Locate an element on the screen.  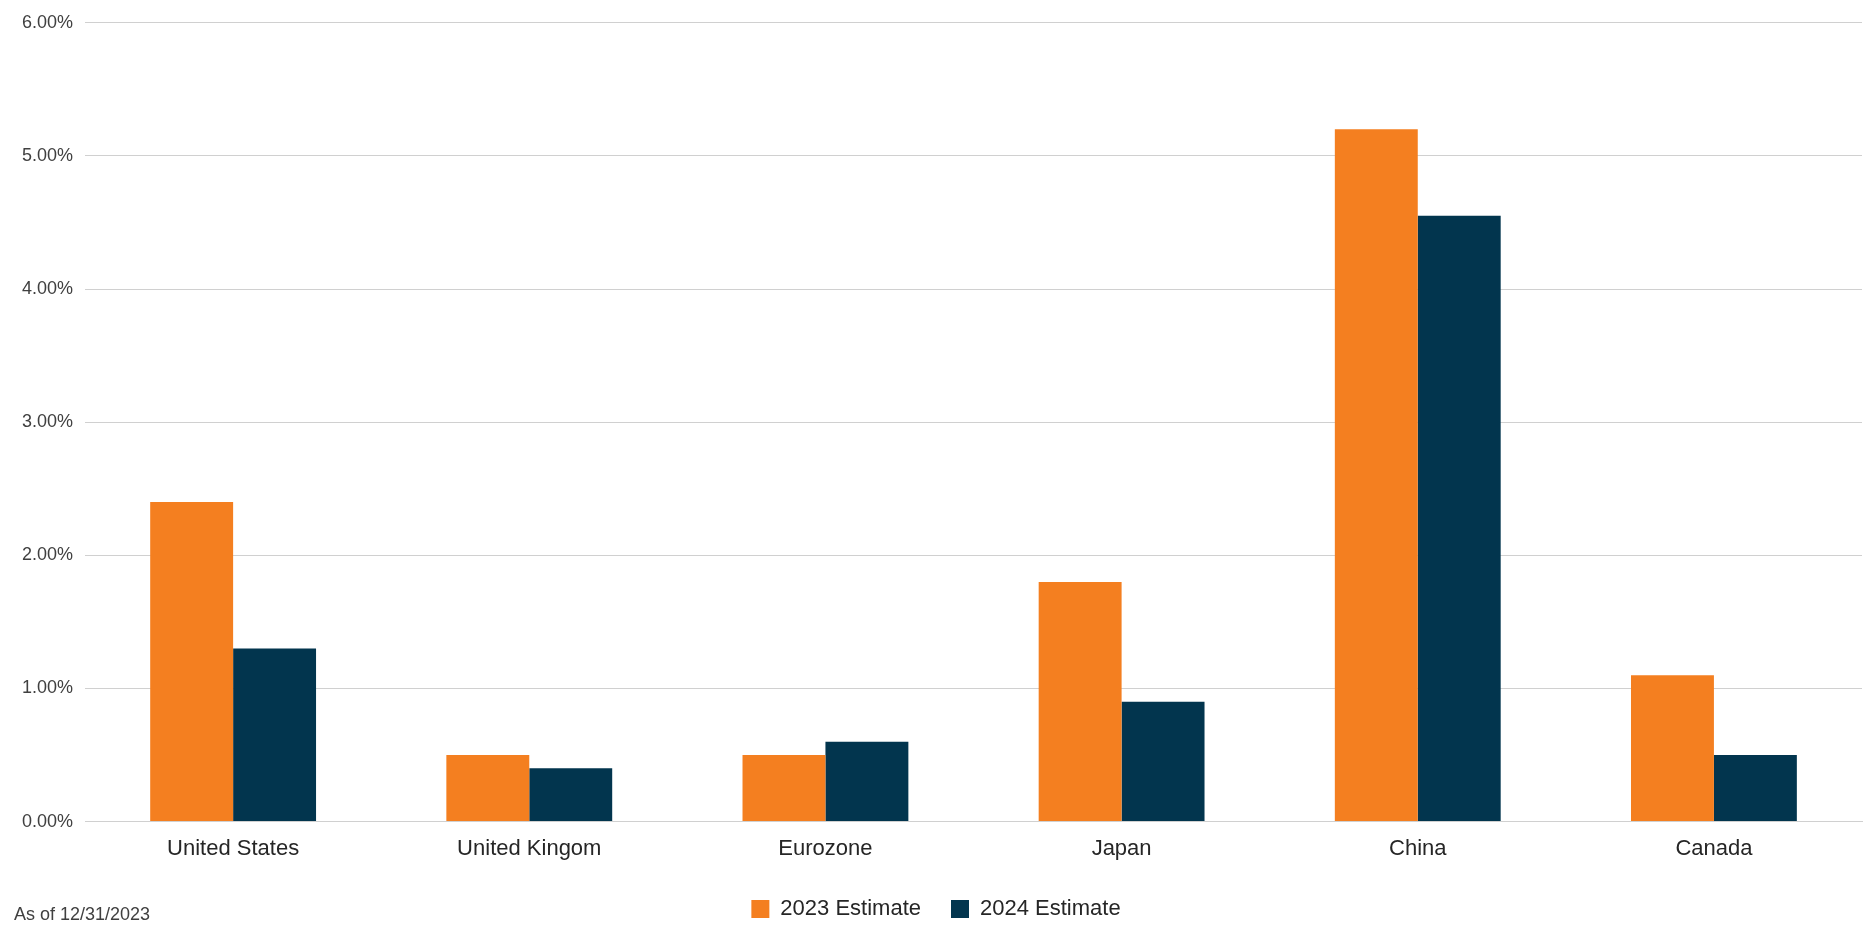
y-tick-label: 5.00% is located at coordinates (47, 154).